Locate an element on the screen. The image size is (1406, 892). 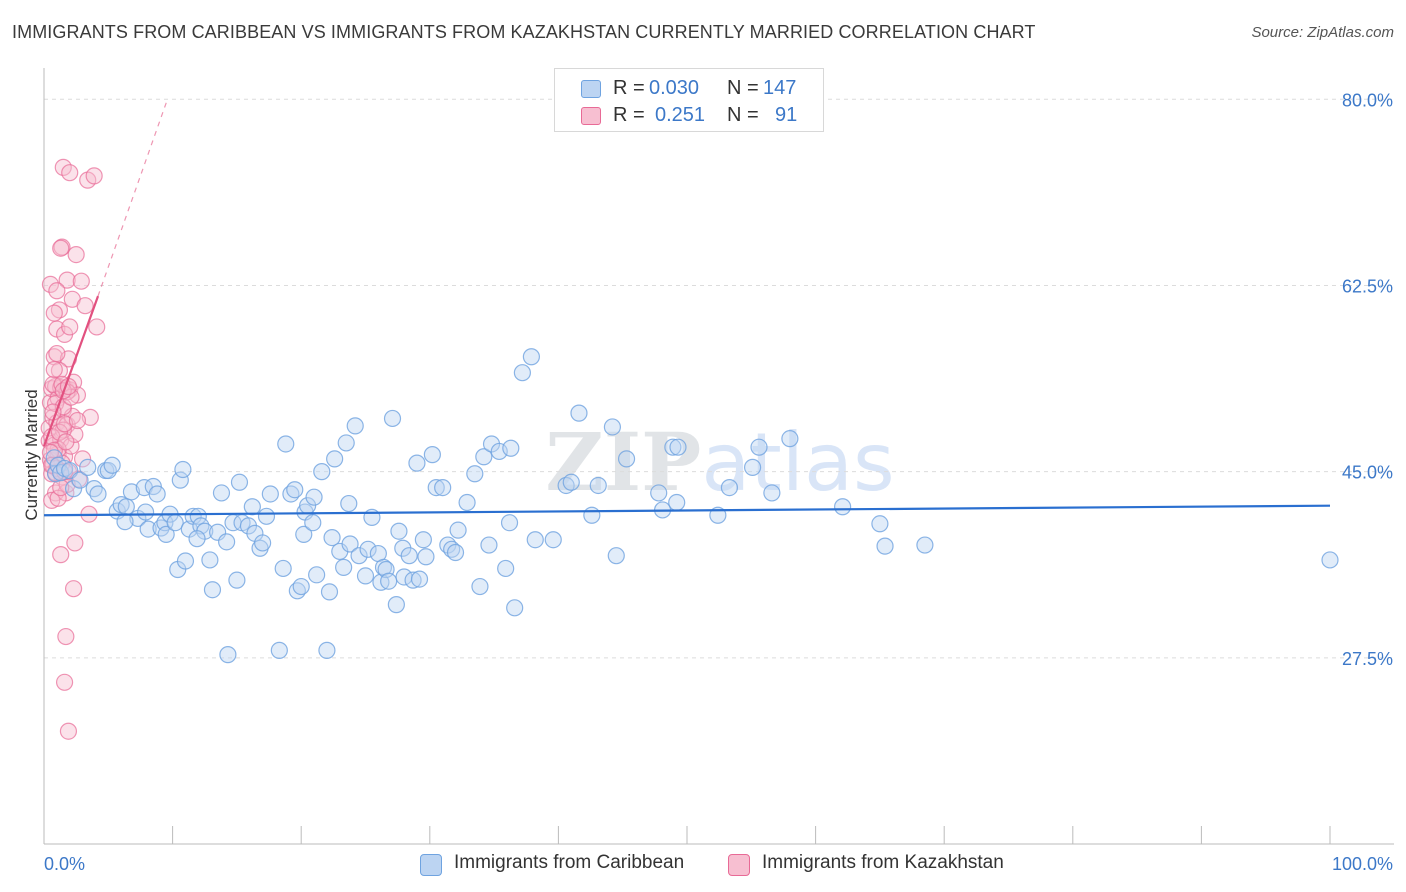
stats-box: R = 0.030 N = 147 R = 0.251 N = 91 is located at coordinates (689, 100).